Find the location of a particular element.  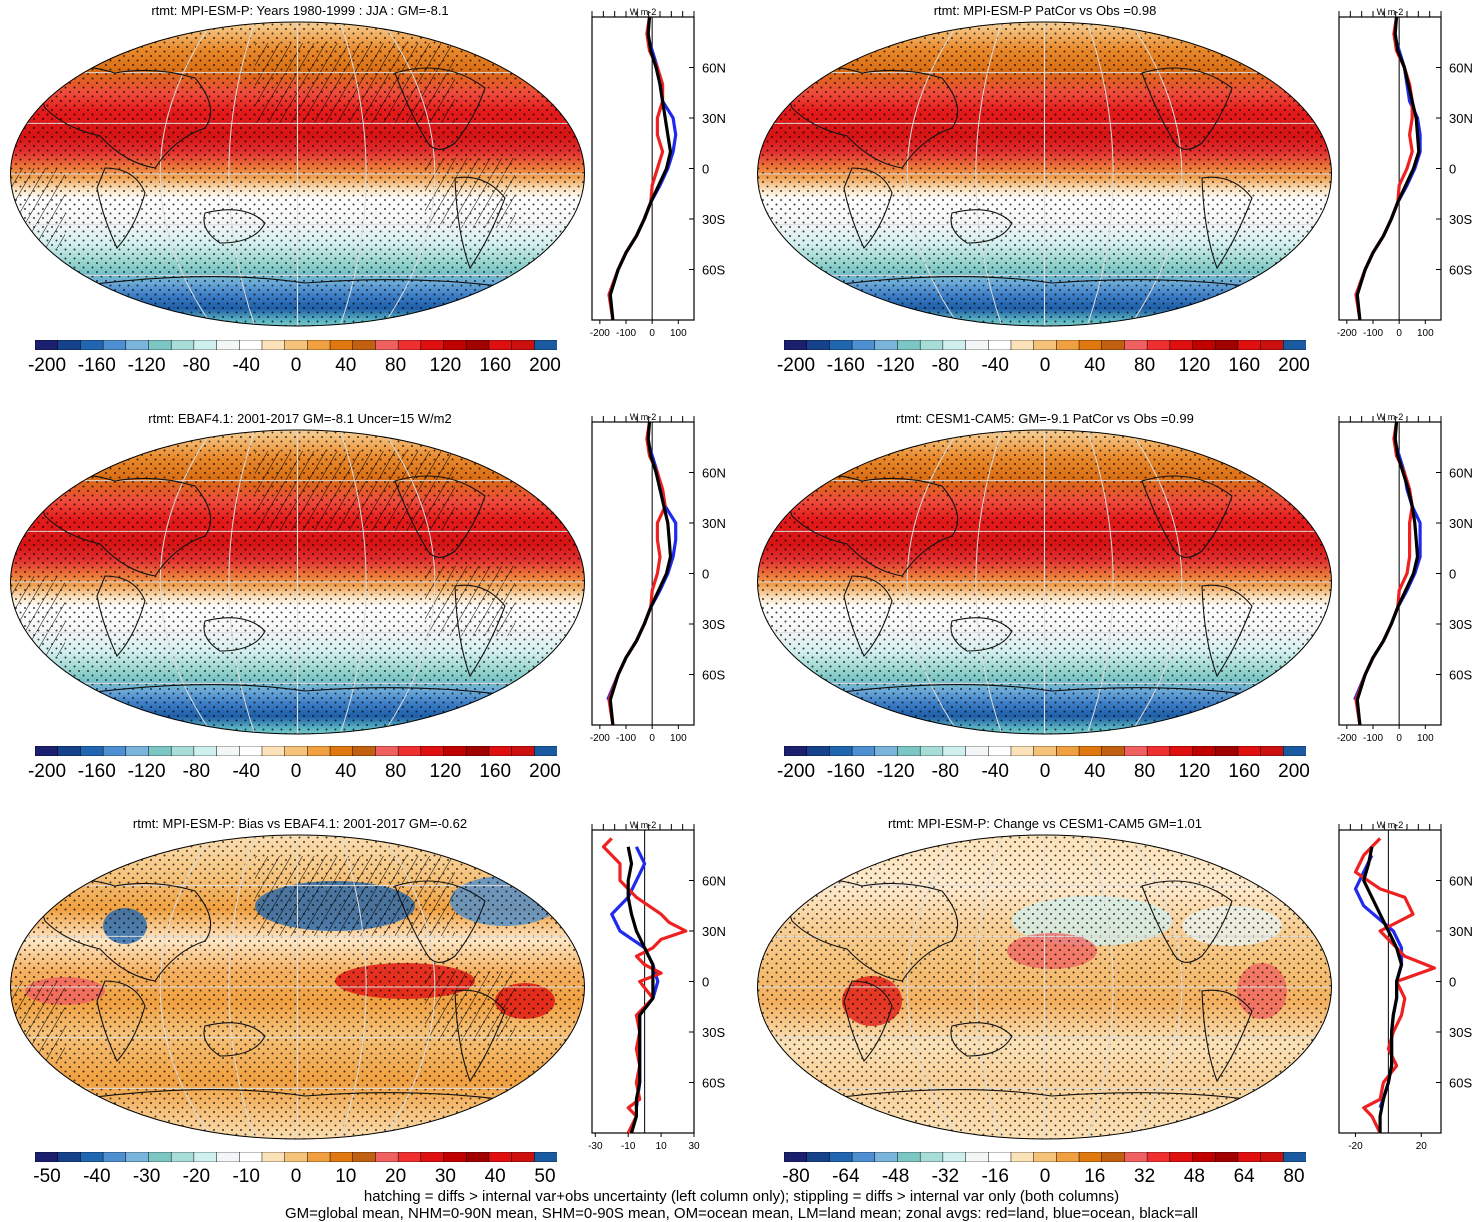

colorbar-tick-label: -20 is located at coordinates (196, 1176).